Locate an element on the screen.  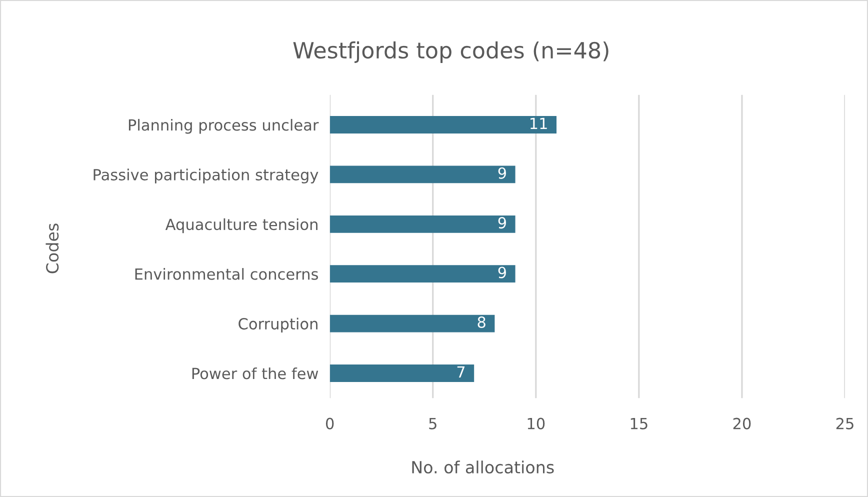
y-tick-label: Planning process unclear is located at coordinates (223, 126).